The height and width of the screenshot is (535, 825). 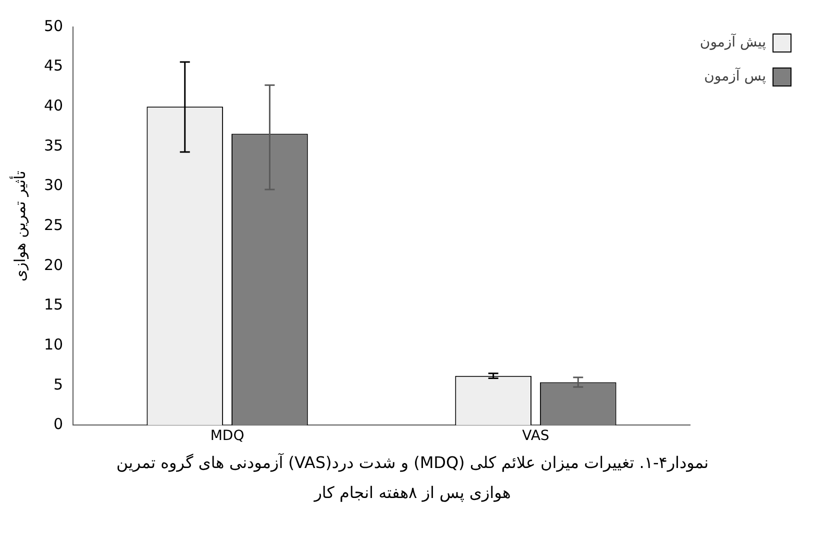 I want to click on x-tick-label: VAS, so click(x=536, y=436).